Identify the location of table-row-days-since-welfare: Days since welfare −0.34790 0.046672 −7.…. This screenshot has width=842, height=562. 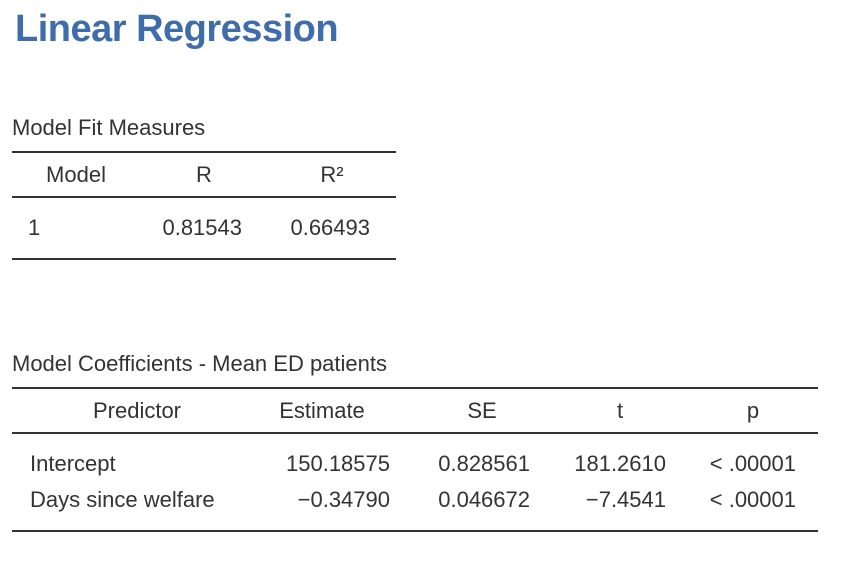
(415, 506).